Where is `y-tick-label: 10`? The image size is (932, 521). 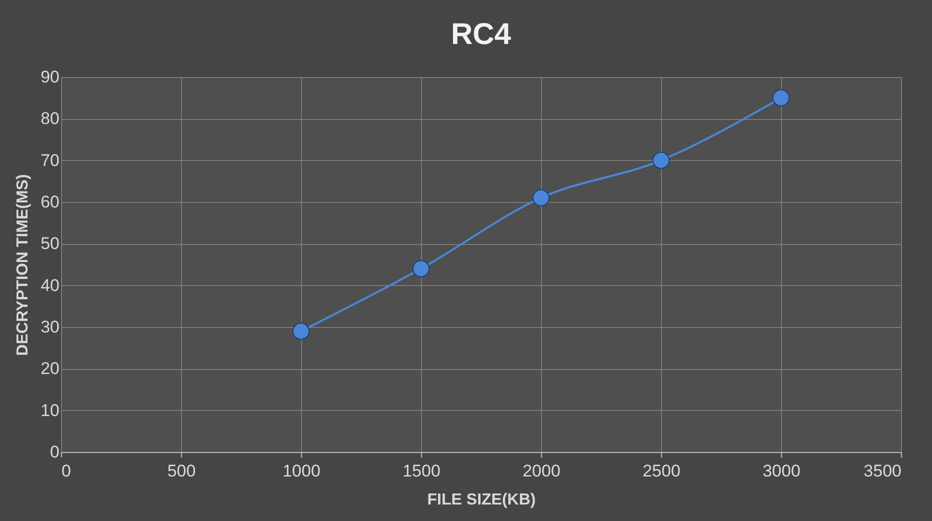
y-tick-label: 10 is located at coordinates (50, 410).